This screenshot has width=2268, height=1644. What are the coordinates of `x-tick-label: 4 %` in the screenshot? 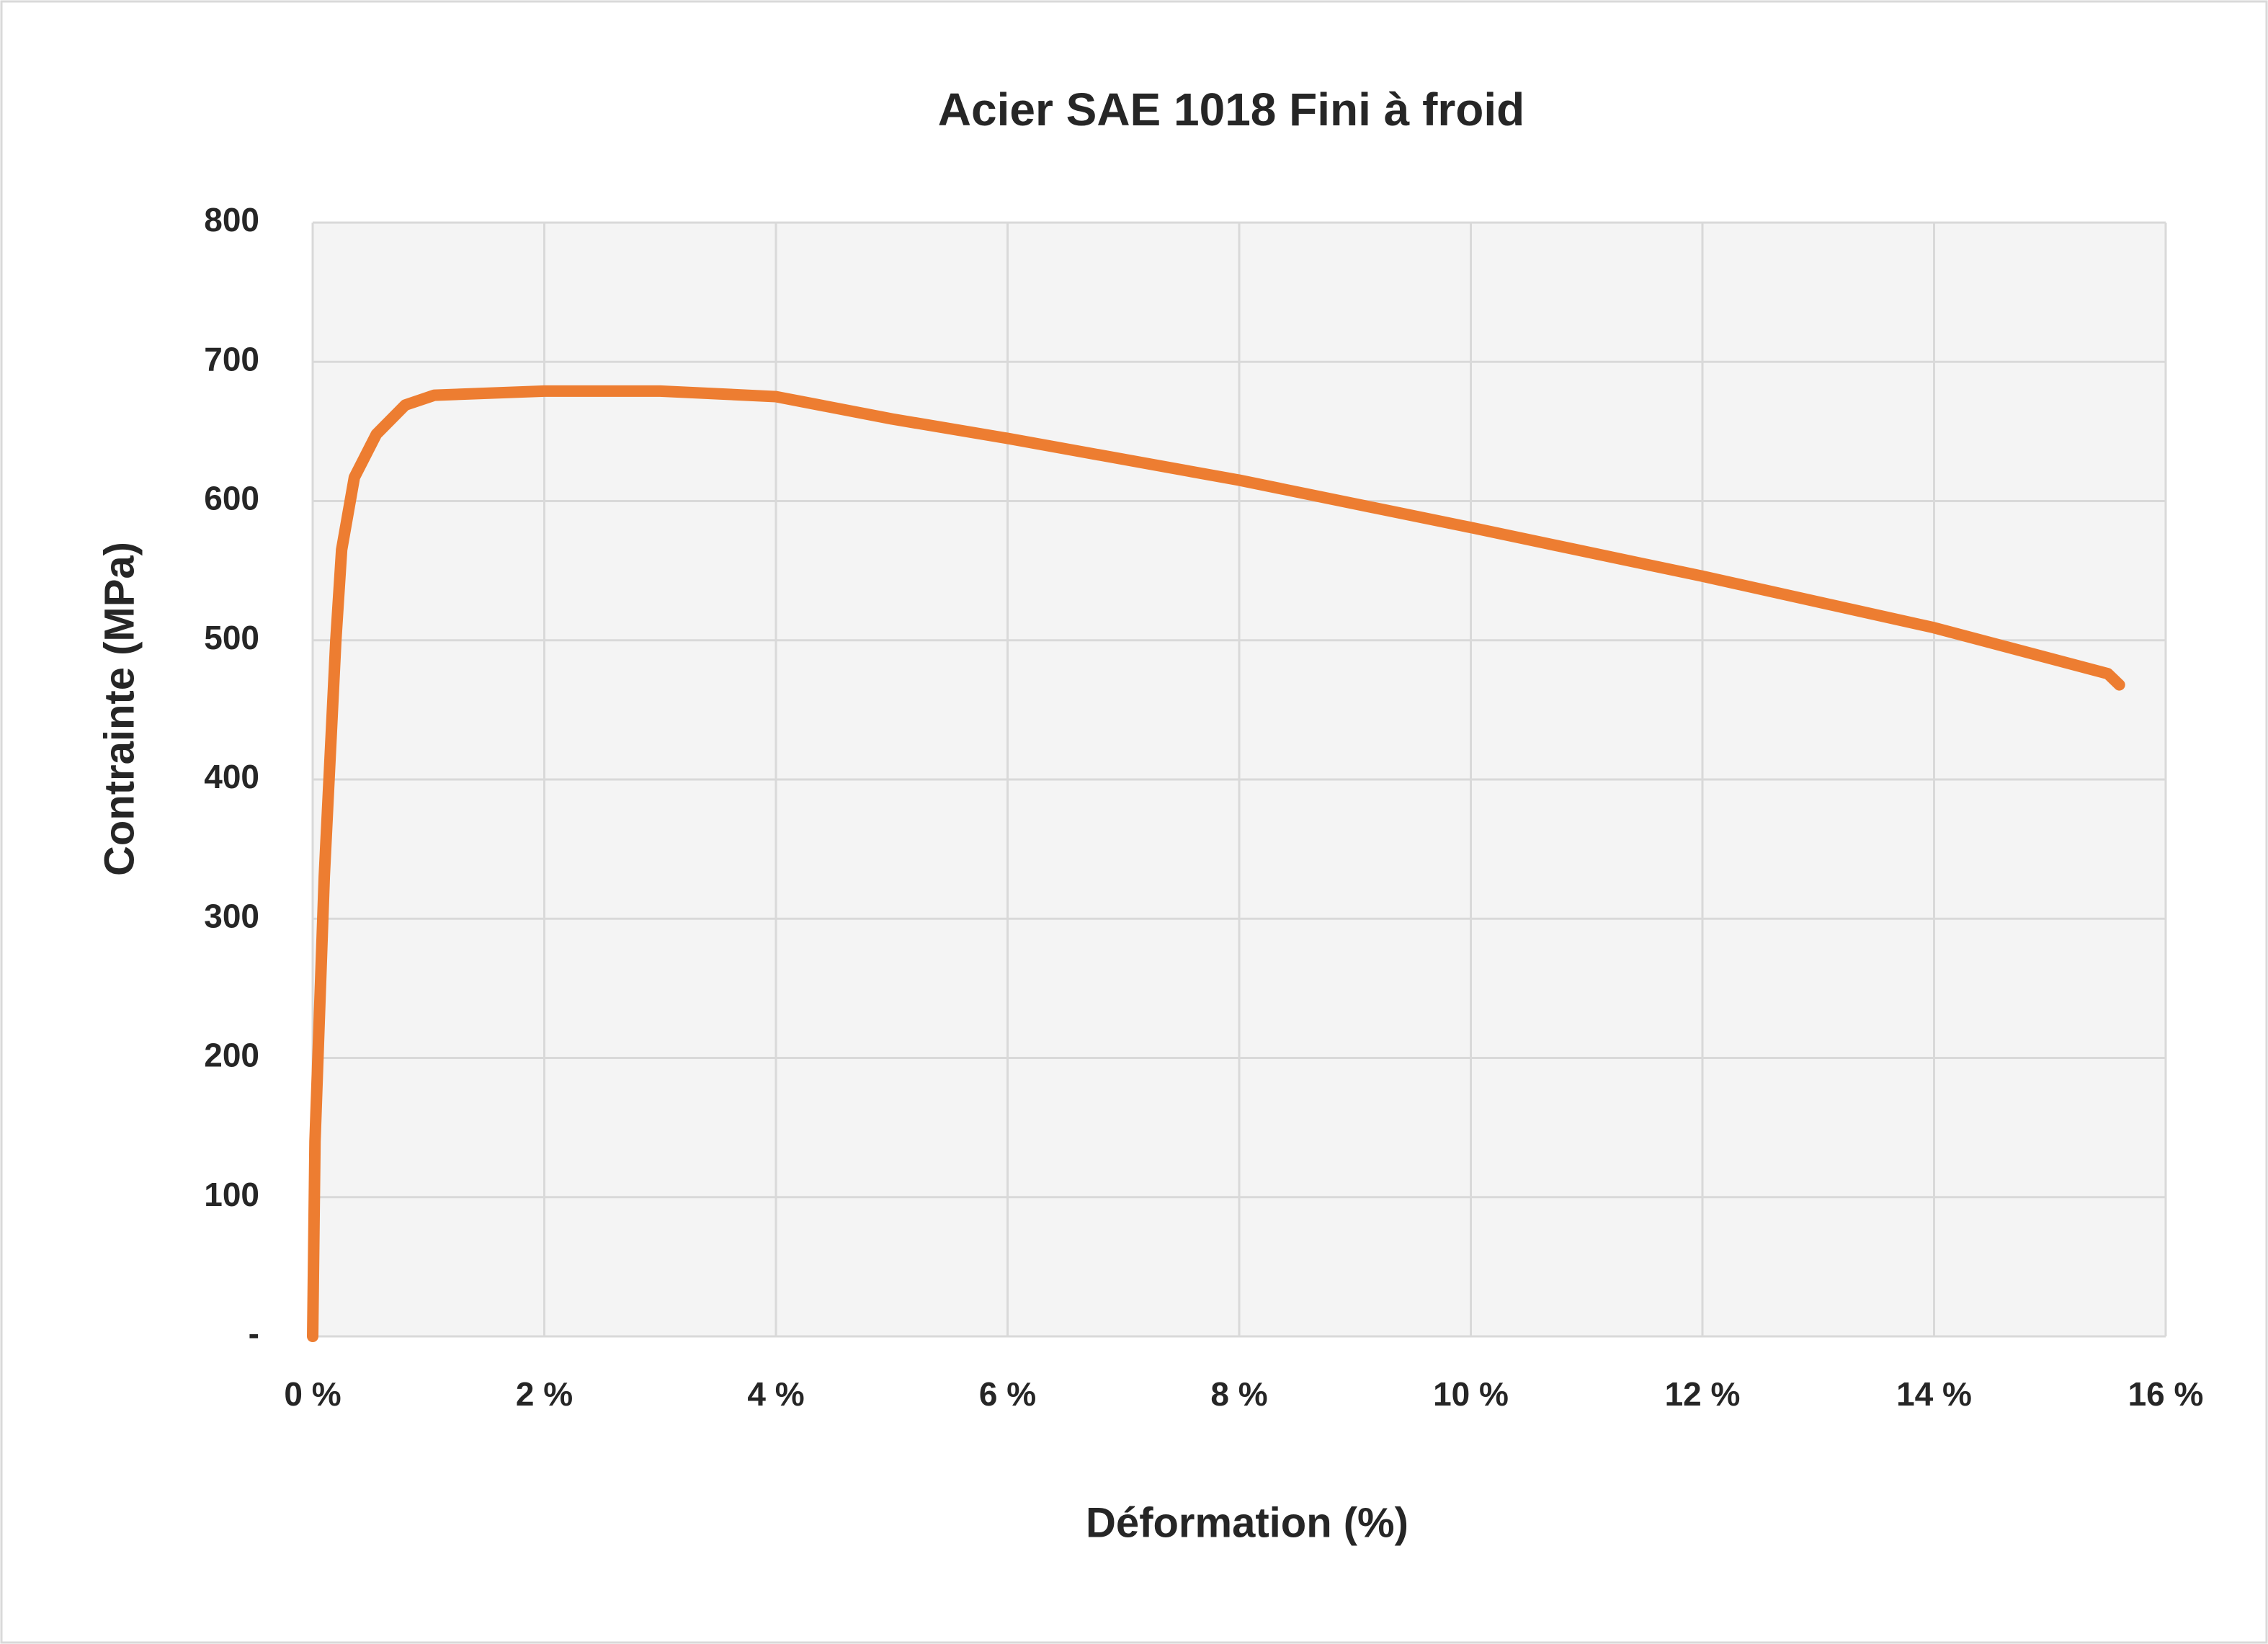 It's located at (775, 1394).